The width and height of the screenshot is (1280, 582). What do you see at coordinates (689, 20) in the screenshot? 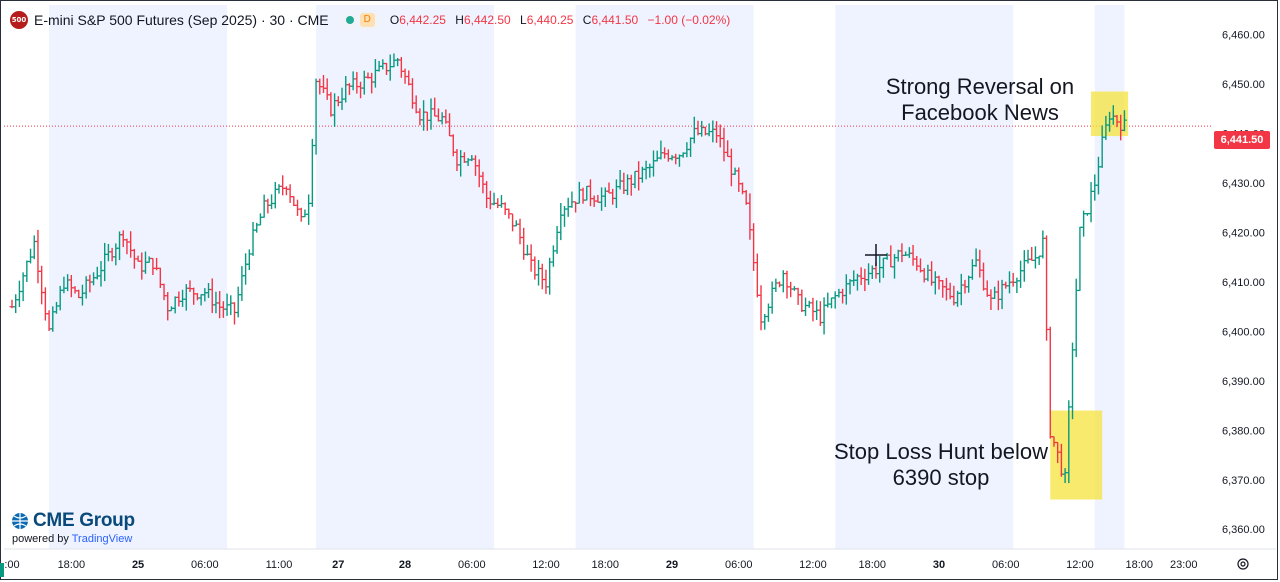
I see `change-value: −1.00 (−0.02%)` at bounding box center [689, 20].